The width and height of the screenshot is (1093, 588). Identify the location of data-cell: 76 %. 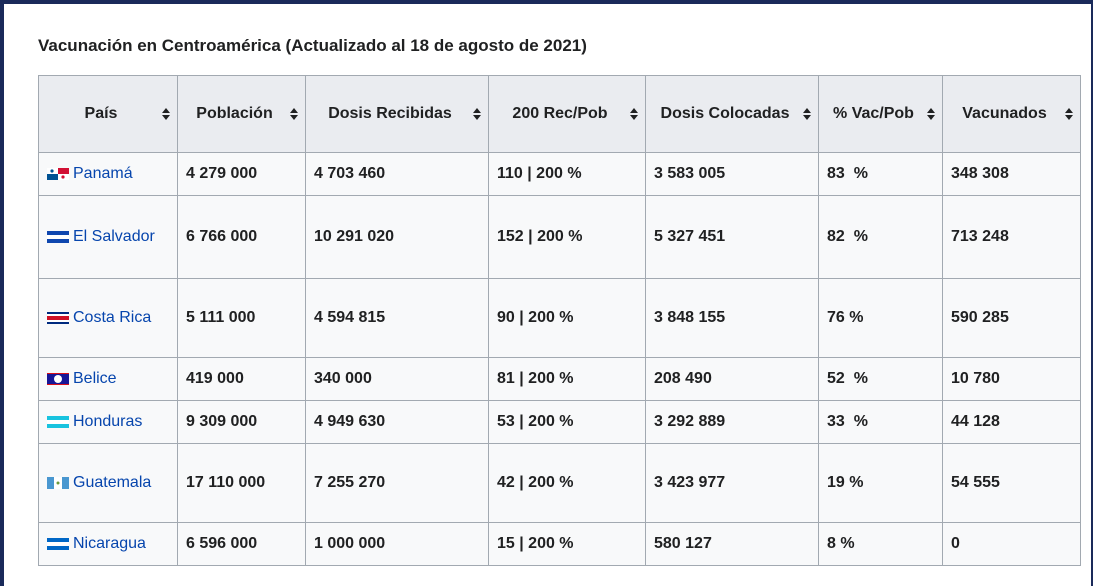
(880, 318).